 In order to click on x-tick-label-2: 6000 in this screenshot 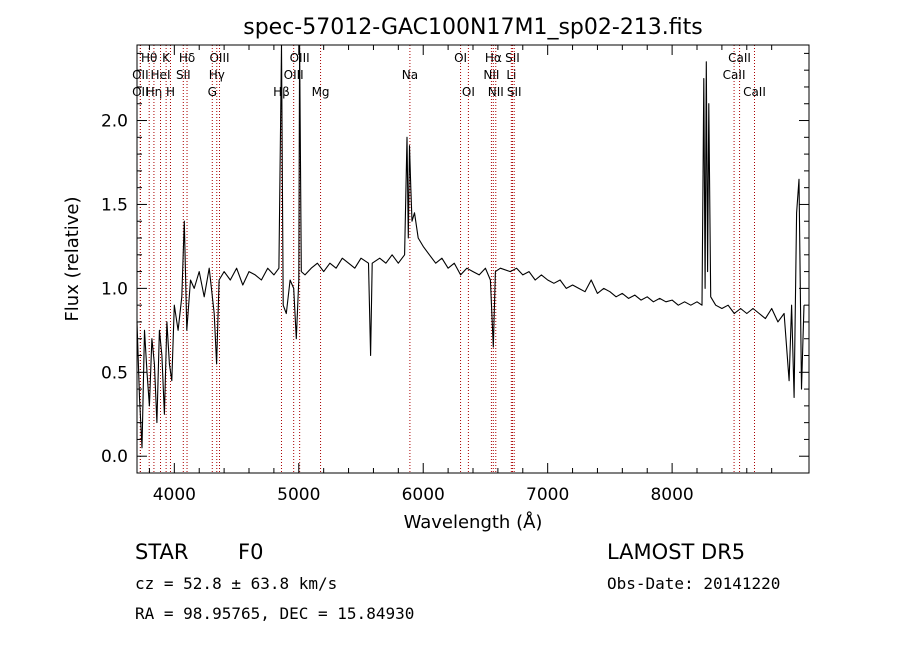, I will do `click(423, 495)`.